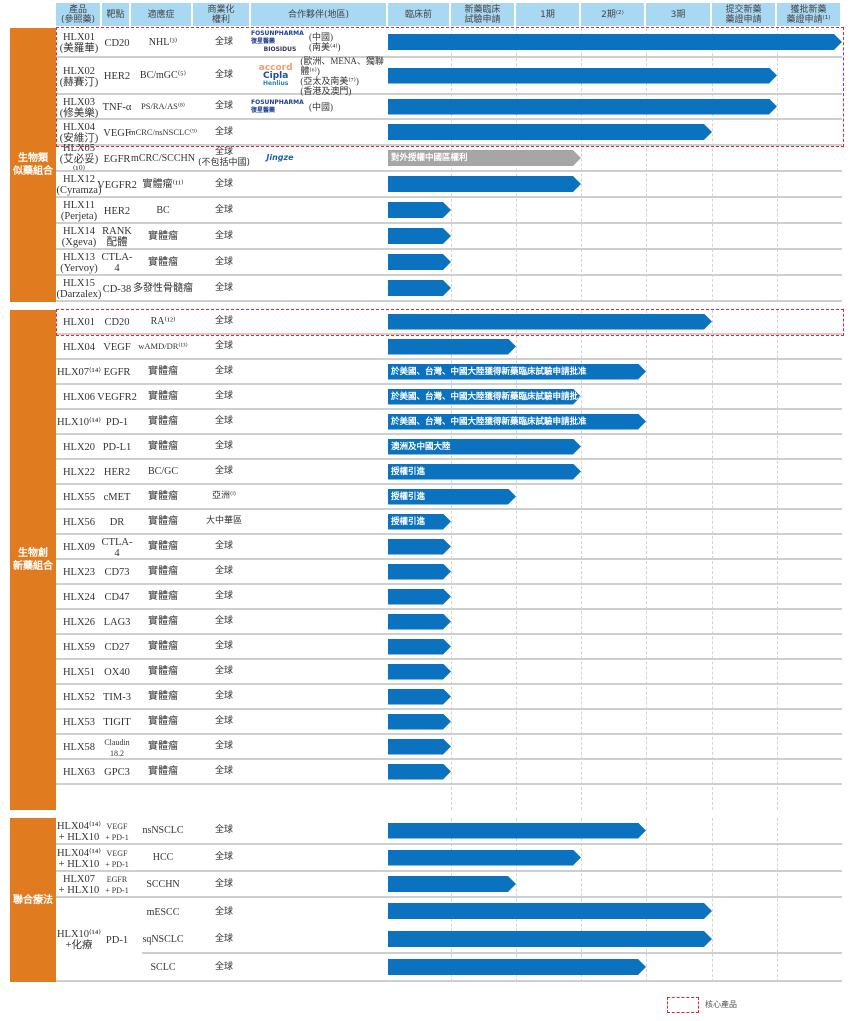  What do you see at coordinates (79, 747) in the screenshot?
I see `product-name: HLX58` at bounding box center [79, 747].